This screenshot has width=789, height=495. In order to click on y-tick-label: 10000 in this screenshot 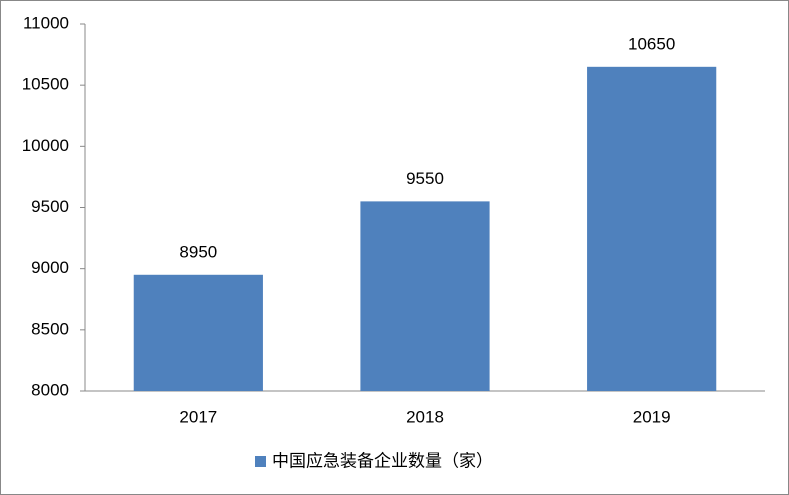, I will do `click(45, 145)`.